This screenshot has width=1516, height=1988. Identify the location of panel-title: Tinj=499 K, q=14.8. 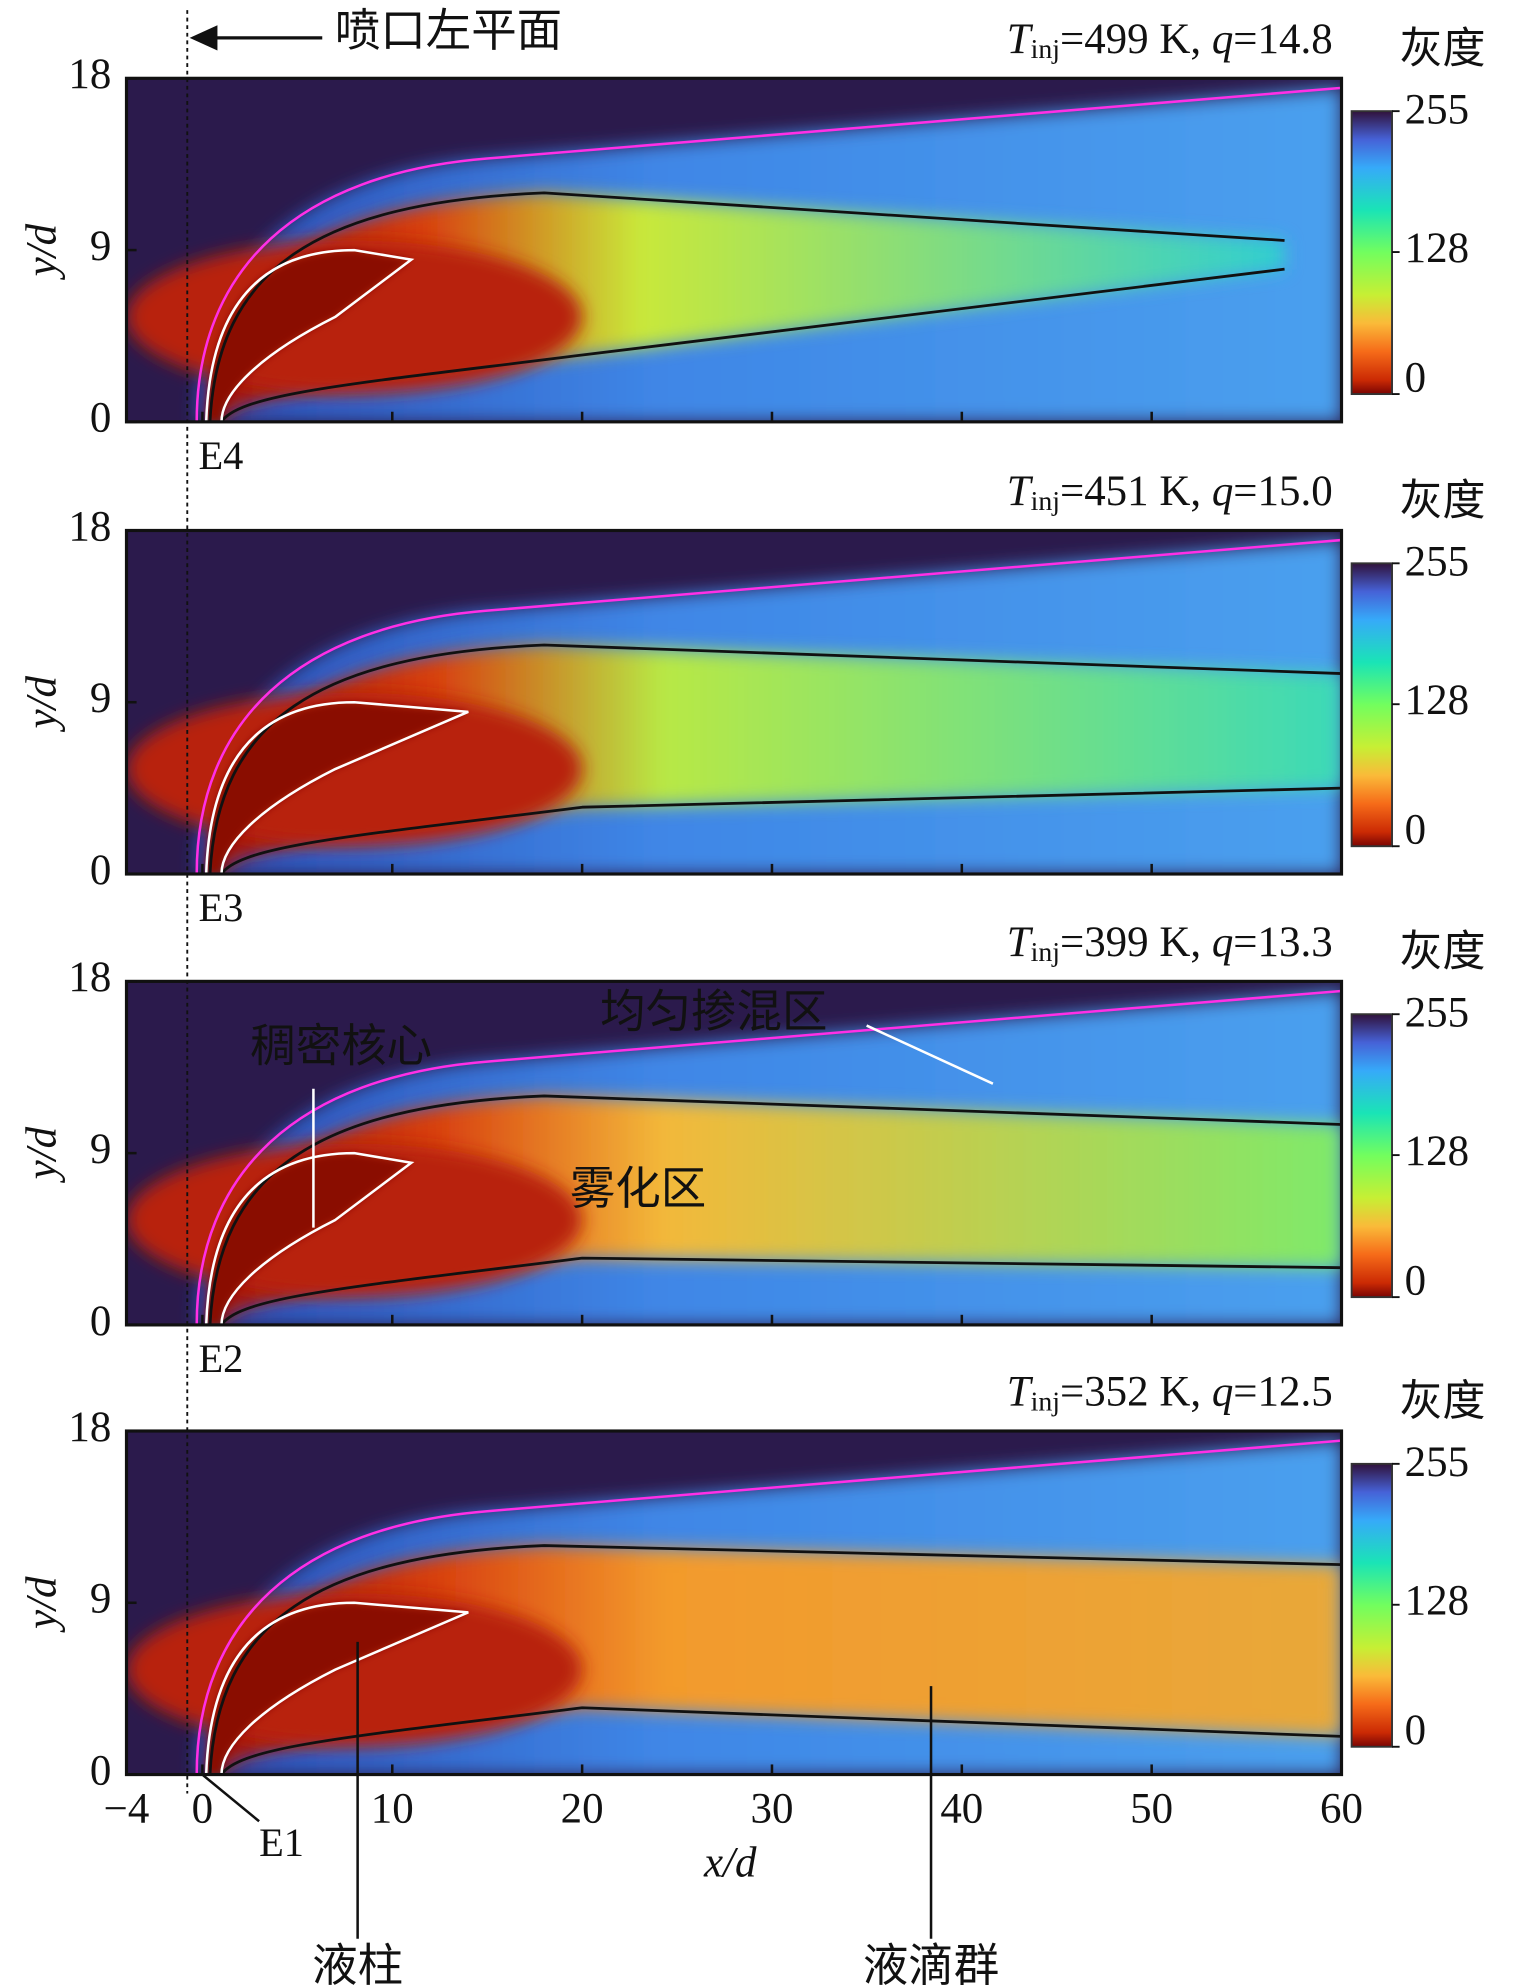
(1170, 40).